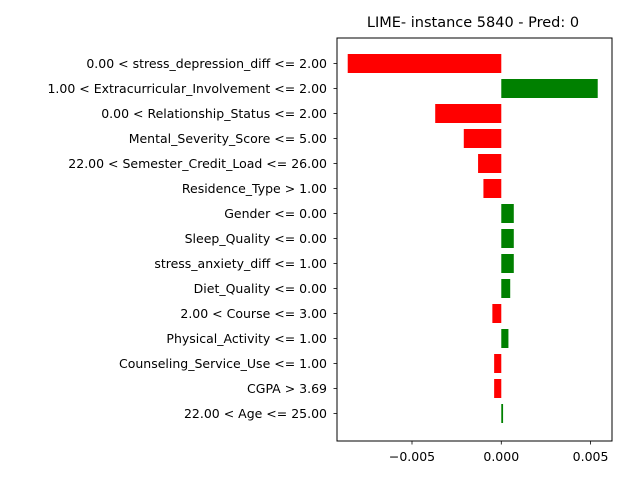 Image resolution: width=640 pixels, height=480 pixels. What do you see at coordinates (412, 456) in the screenshot?
I see `x-tick-label-0: −0.005` at bounding box center [412, 456].